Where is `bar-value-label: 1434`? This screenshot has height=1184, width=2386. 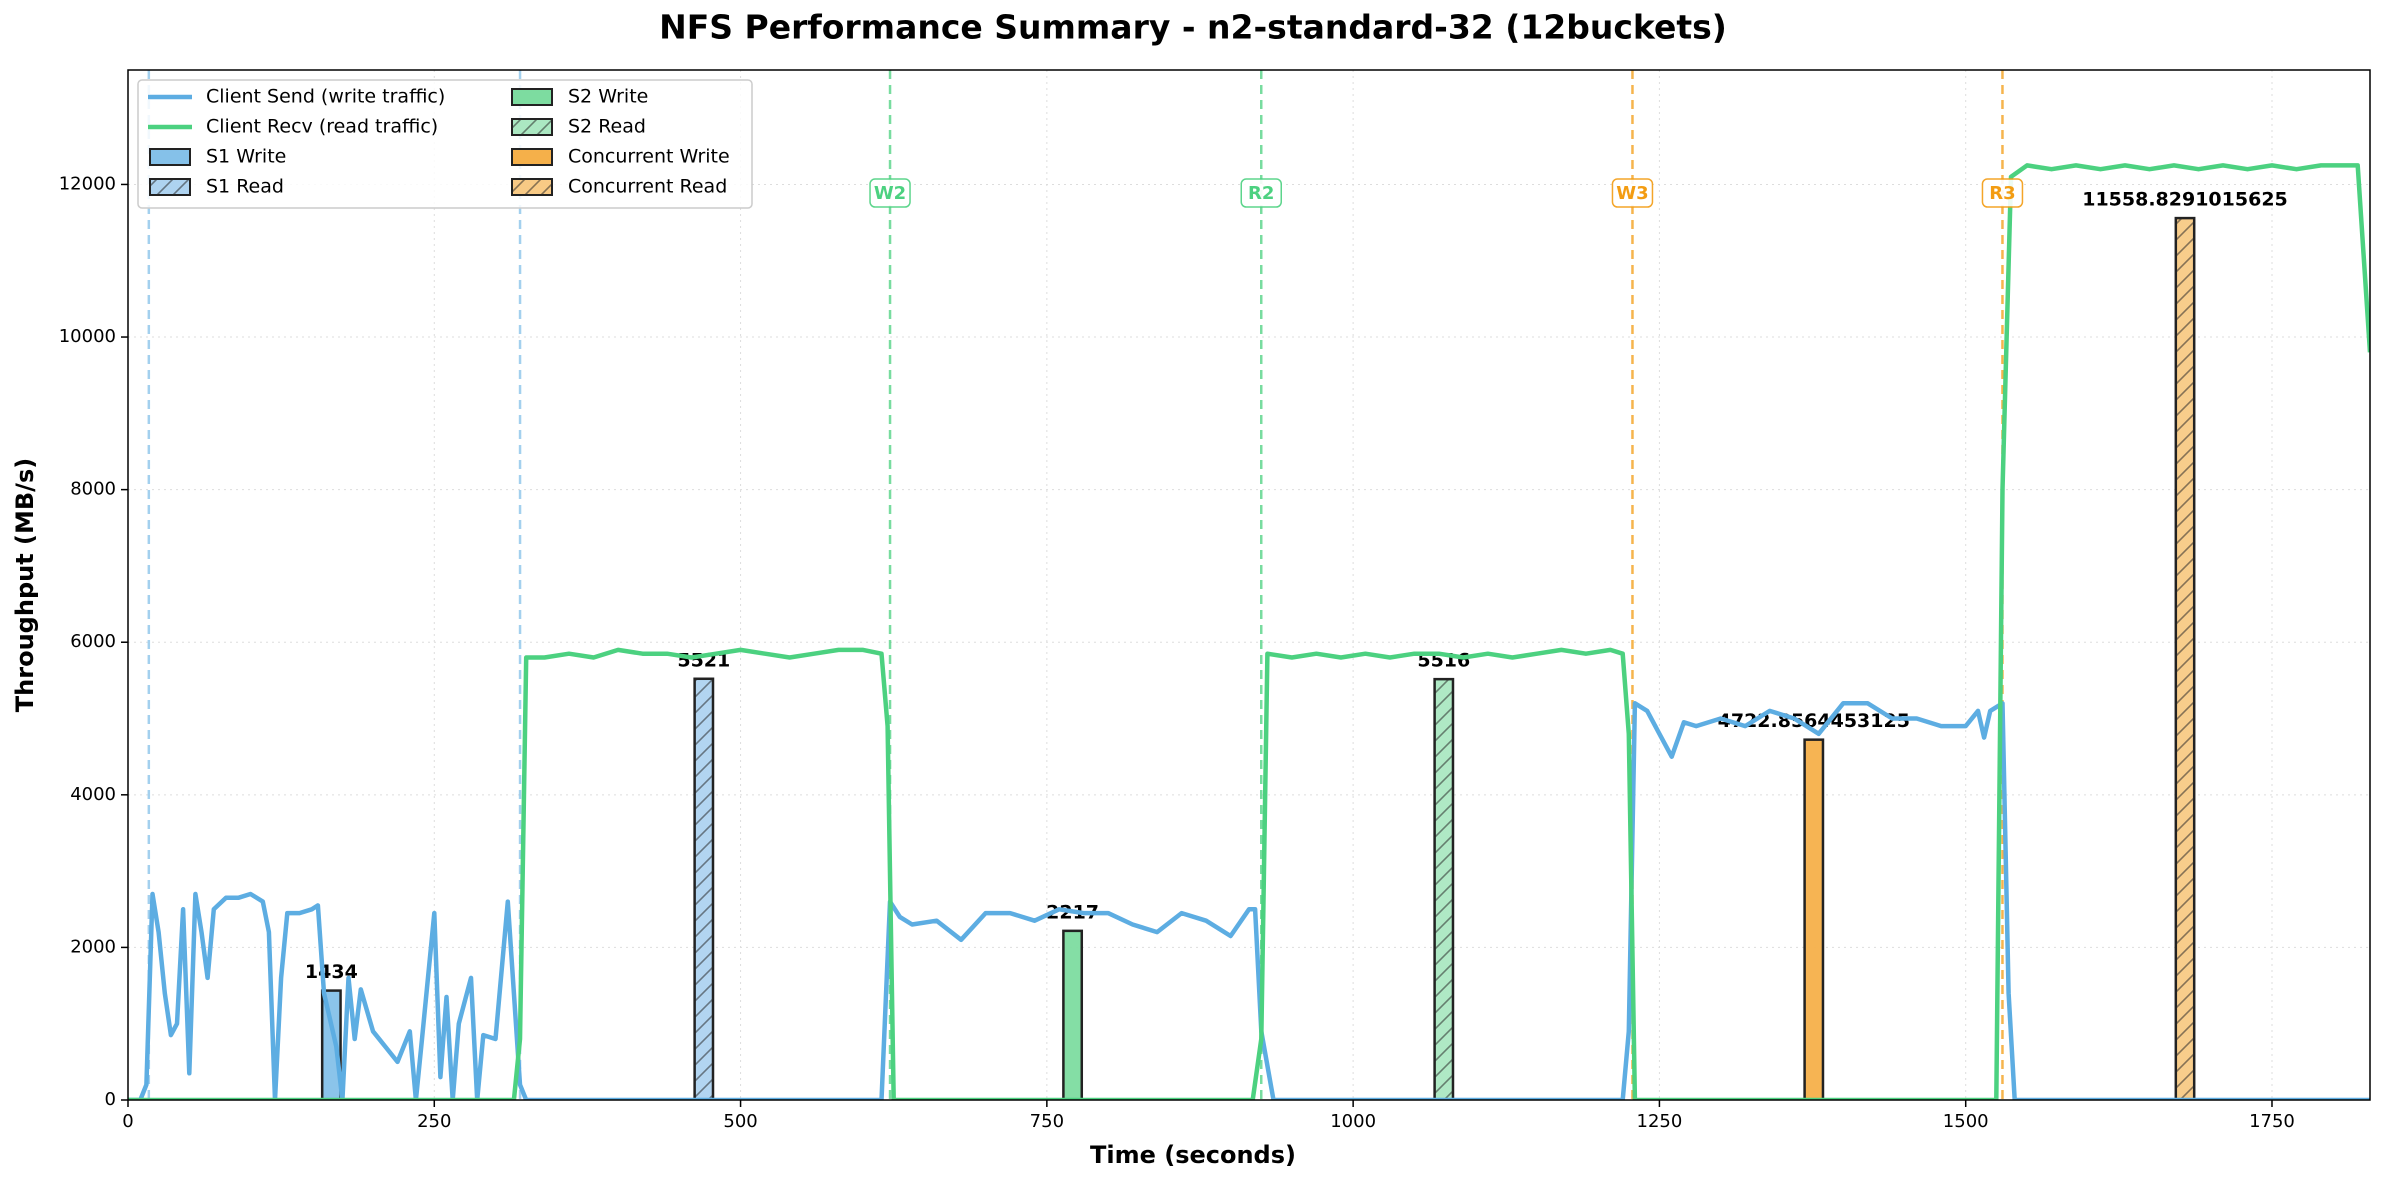
bar-value-label: 1434 is located at coordinates (331, 972).